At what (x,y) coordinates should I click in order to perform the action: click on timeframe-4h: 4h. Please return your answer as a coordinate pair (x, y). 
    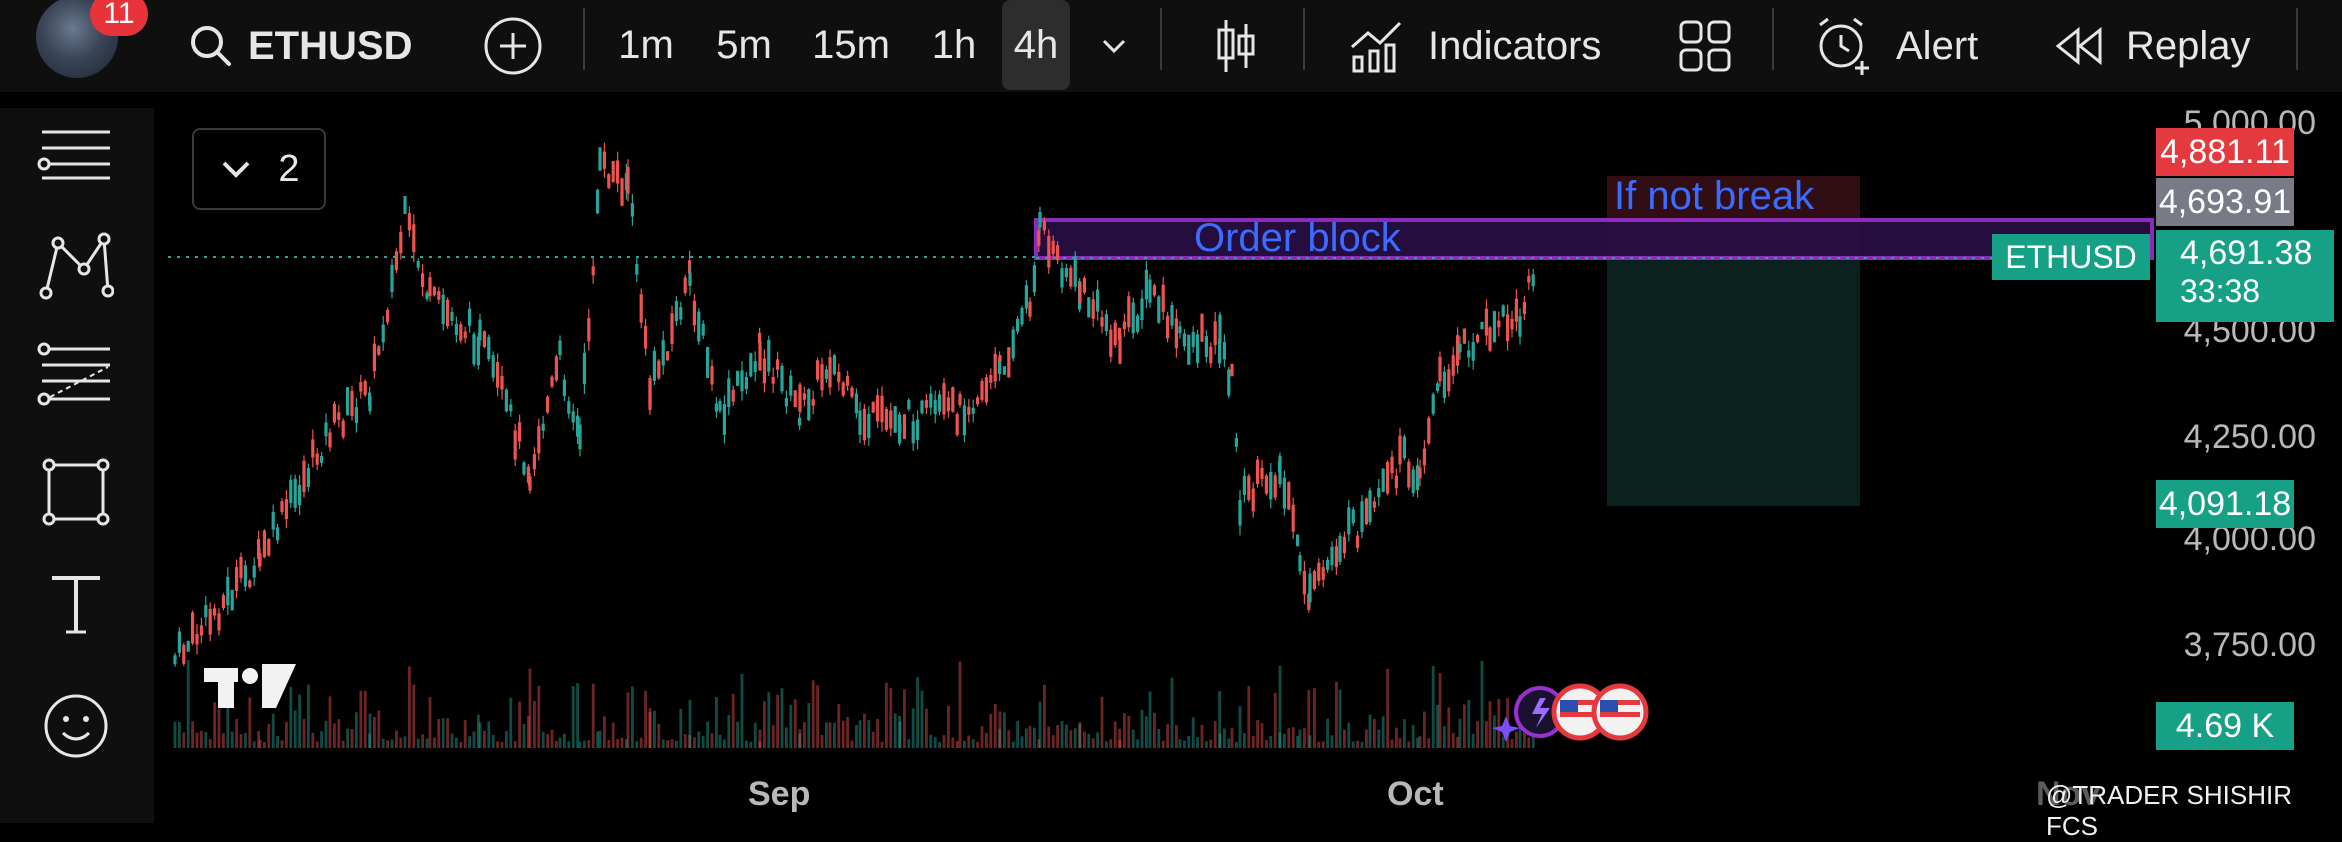
    Looking at the image, I should click on (1036, 45).